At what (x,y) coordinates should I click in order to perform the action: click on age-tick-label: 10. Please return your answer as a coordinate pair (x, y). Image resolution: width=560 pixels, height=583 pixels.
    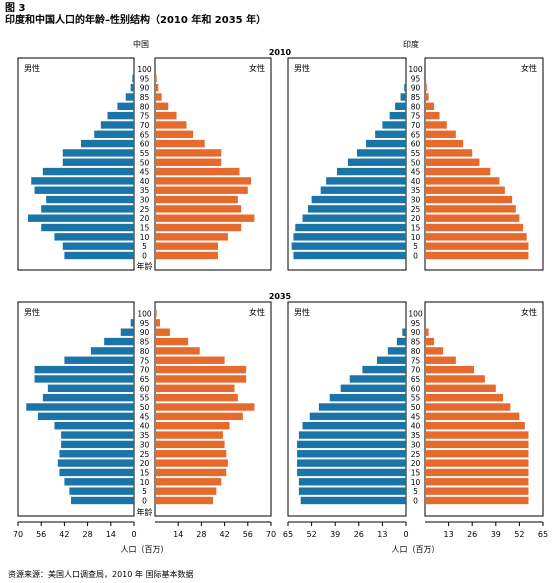
    Looking at the image, I should click on (145, 482).